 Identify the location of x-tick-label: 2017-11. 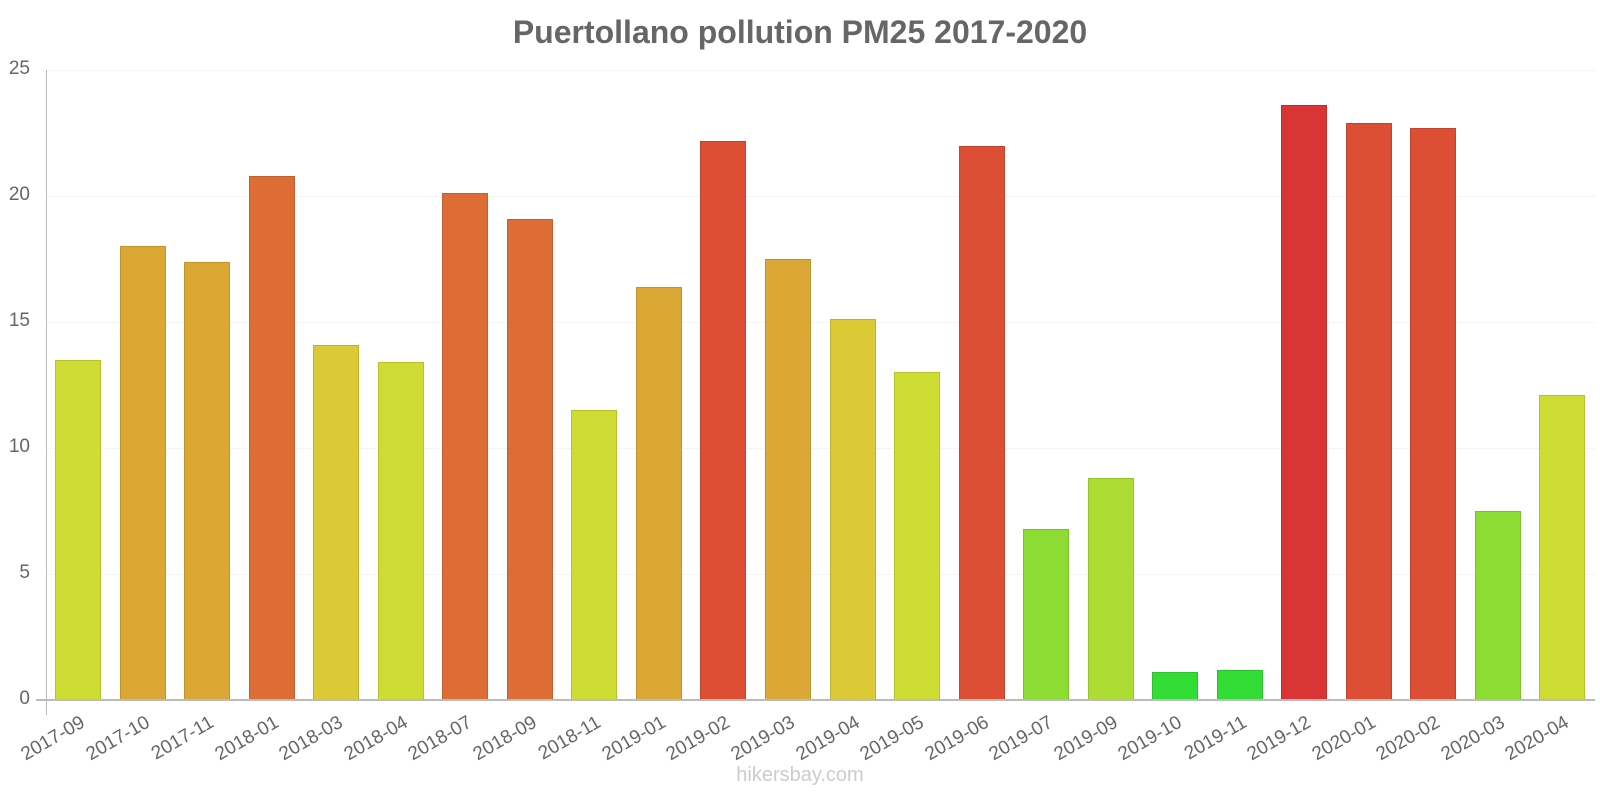
(182, 738).